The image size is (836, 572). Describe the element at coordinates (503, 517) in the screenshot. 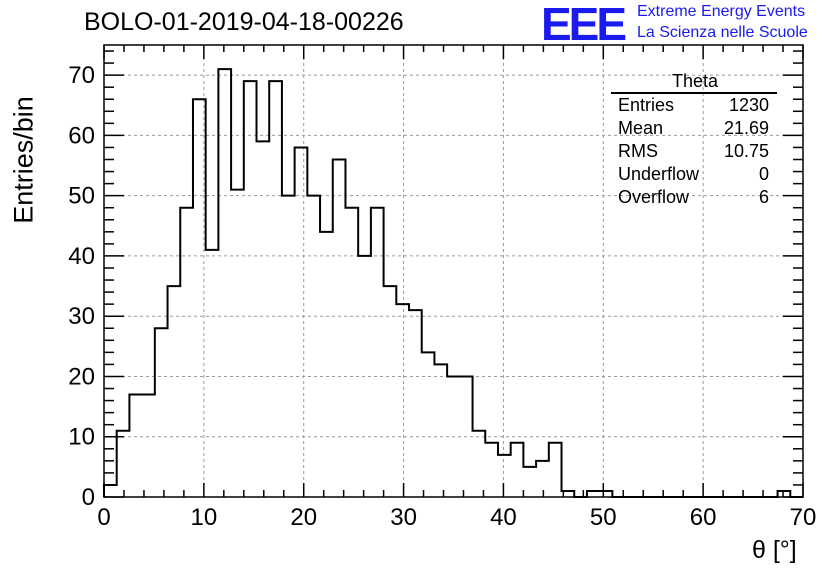

I see `x-tick-label: 40` at that location.